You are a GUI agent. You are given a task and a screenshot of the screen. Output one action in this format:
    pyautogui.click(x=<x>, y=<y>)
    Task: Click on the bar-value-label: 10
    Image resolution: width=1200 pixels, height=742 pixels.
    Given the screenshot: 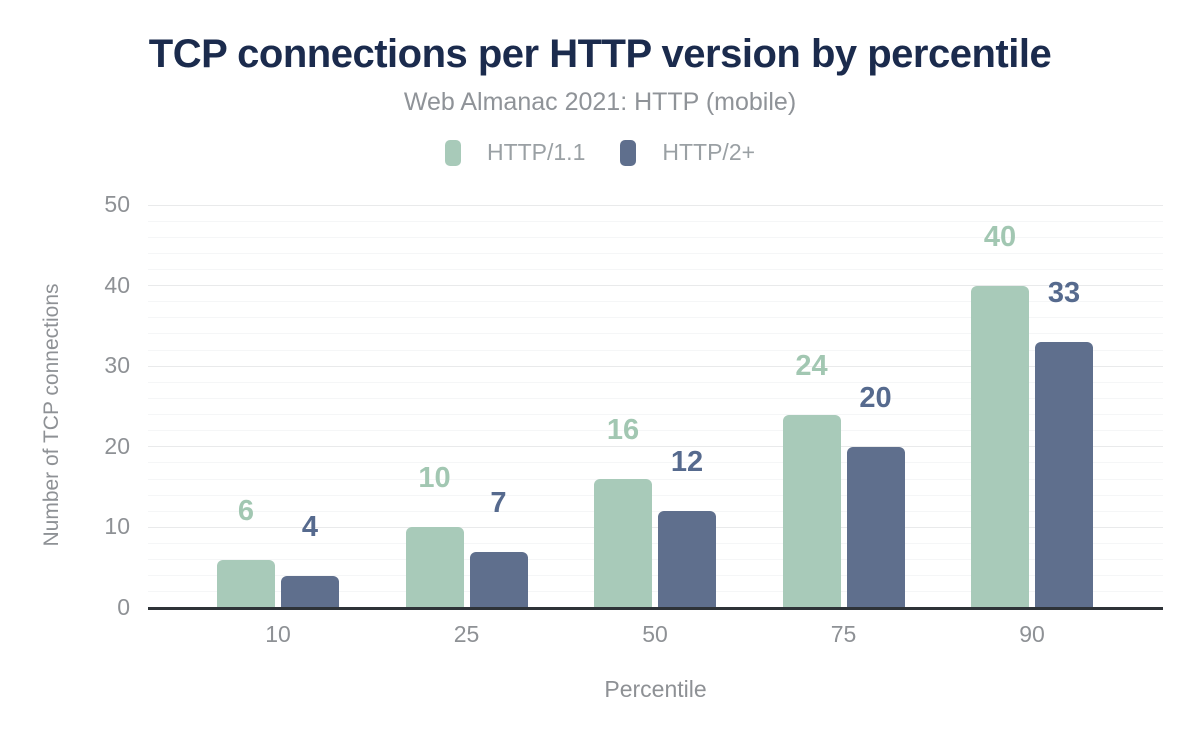 What is the action you would take?
    pyautogui.click(x=434, y=478)
    